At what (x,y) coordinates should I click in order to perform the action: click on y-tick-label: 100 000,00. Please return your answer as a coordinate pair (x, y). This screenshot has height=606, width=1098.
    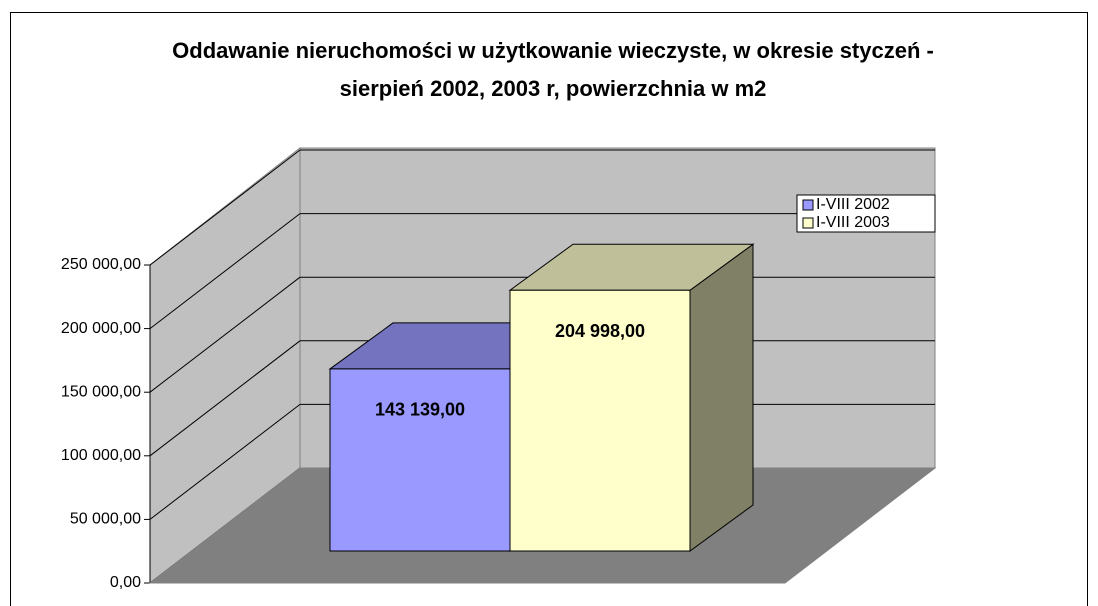
    Looking at the image, I should click on (101, 455).